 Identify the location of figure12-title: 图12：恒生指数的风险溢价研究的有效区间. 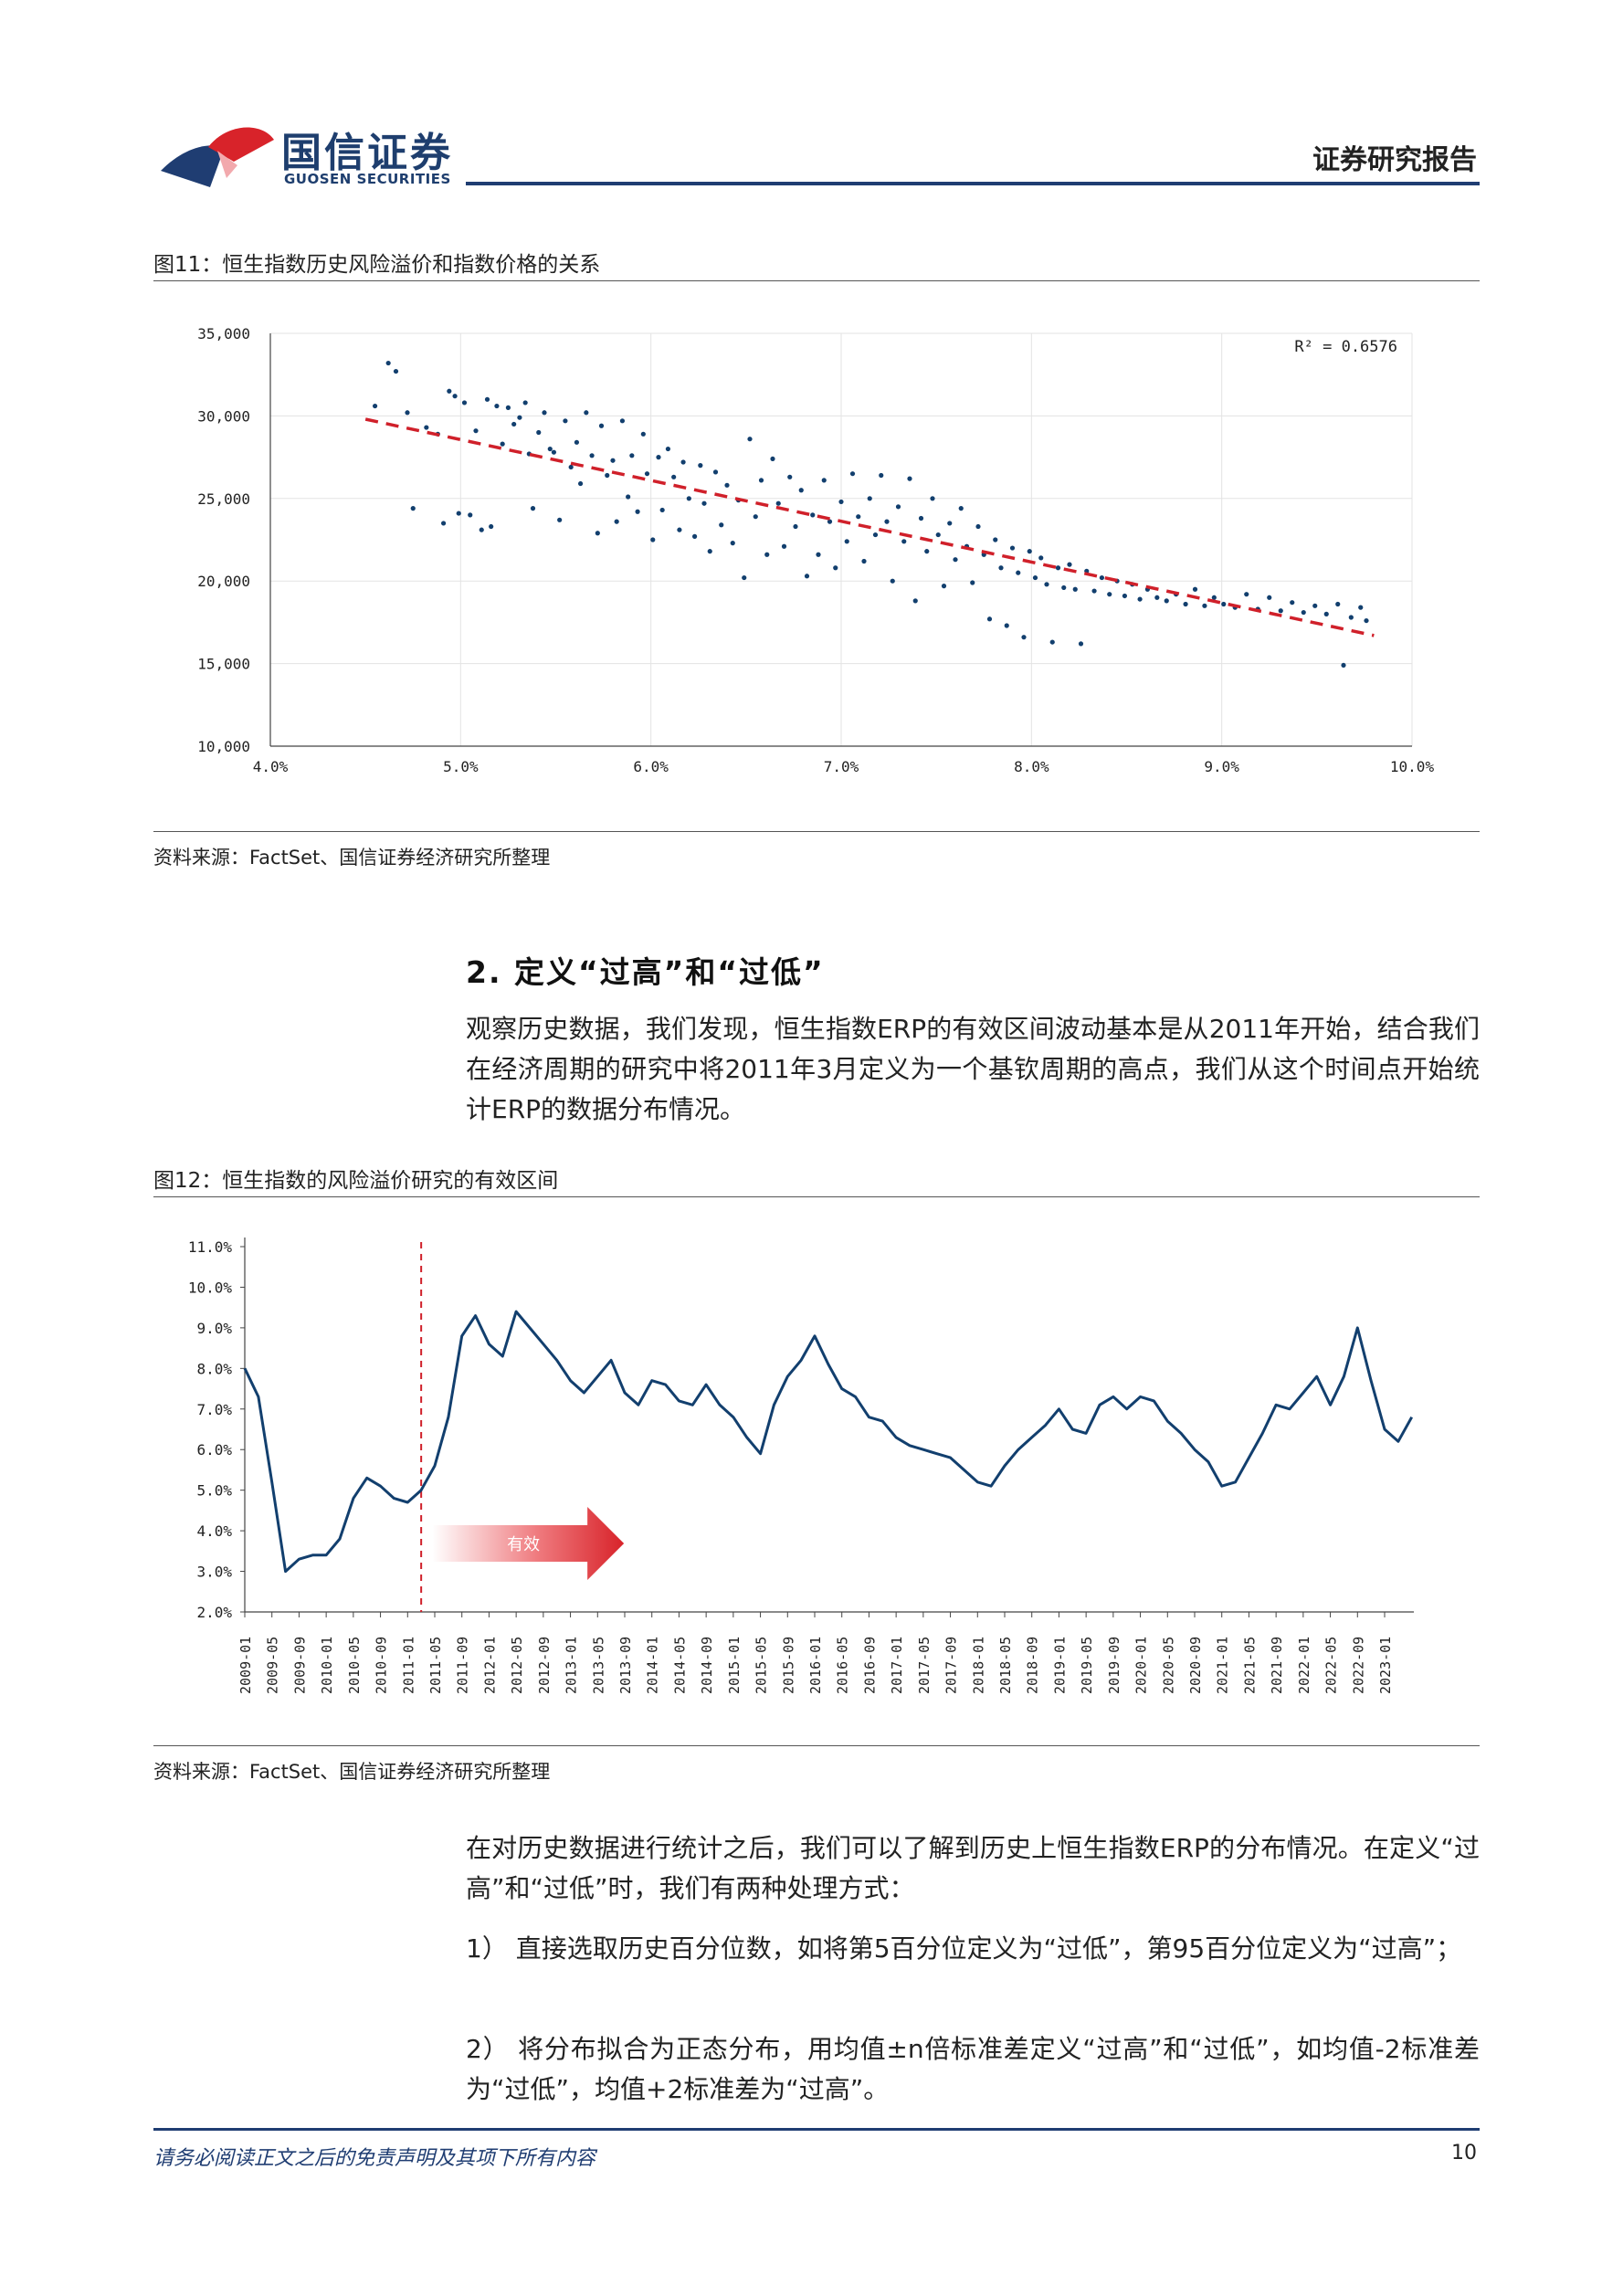
(356, 1181).